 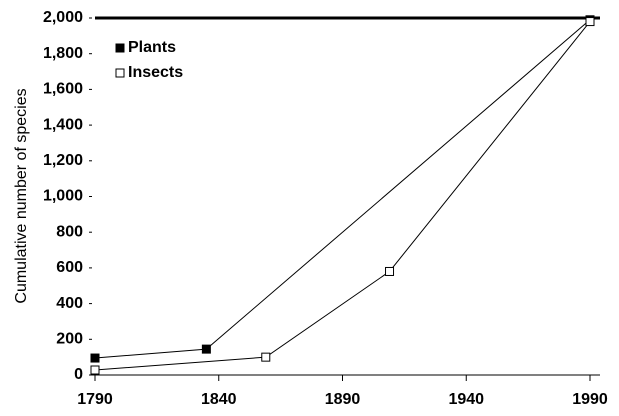 I want to click on y-tick-label: 1,600, so click(x=63, y=89).